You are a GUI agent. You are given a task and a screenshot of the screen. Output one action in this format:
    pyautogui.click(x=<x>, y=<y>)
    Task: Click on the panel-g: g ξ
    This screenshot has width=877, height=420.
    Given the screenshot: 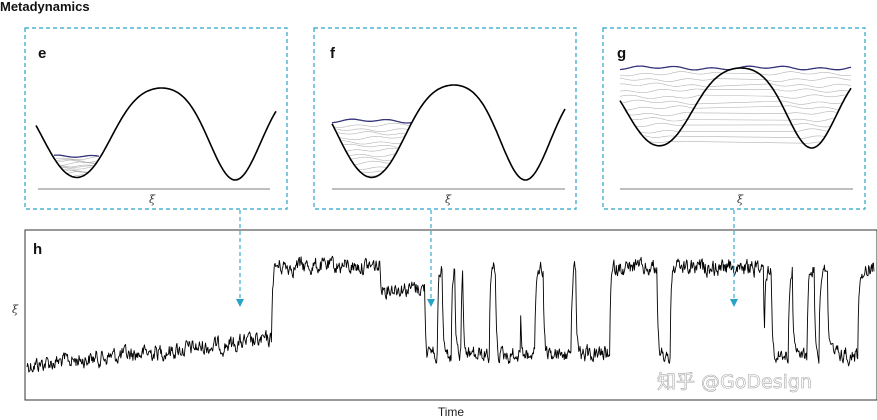 What is the action you would take?
    pyautogui.click(x=734, y=118)
    